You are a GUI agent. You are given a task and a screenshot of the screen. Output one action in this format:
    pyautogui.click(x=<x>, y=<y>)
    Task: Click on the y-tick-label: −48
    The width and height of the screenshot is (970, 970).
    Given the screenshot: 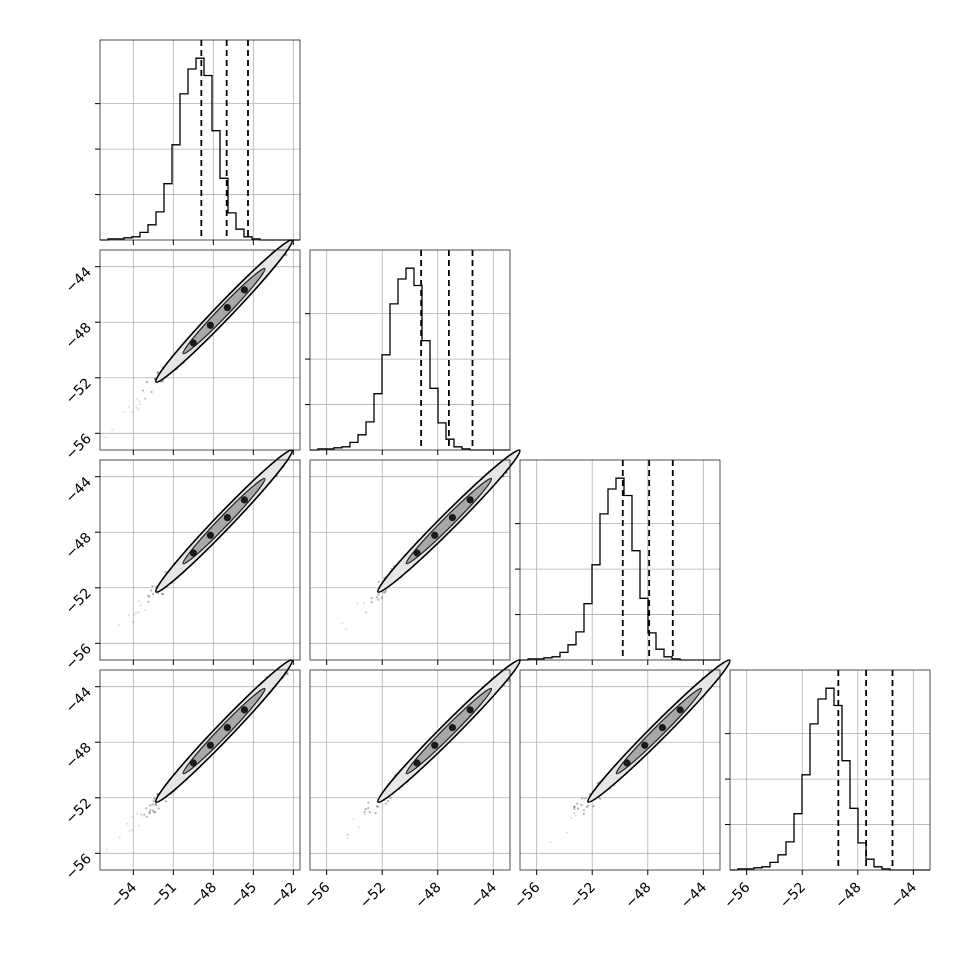 What is the action you would take?
    pyautogui.click(x=79, y=546)
    